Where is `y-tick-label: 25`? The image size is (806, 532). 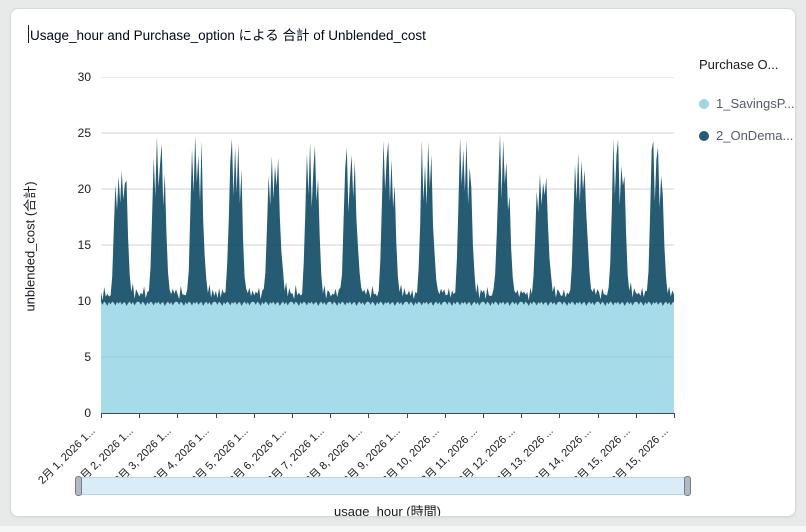
y-tick-label: 25 is located at coordinates (84, 133).